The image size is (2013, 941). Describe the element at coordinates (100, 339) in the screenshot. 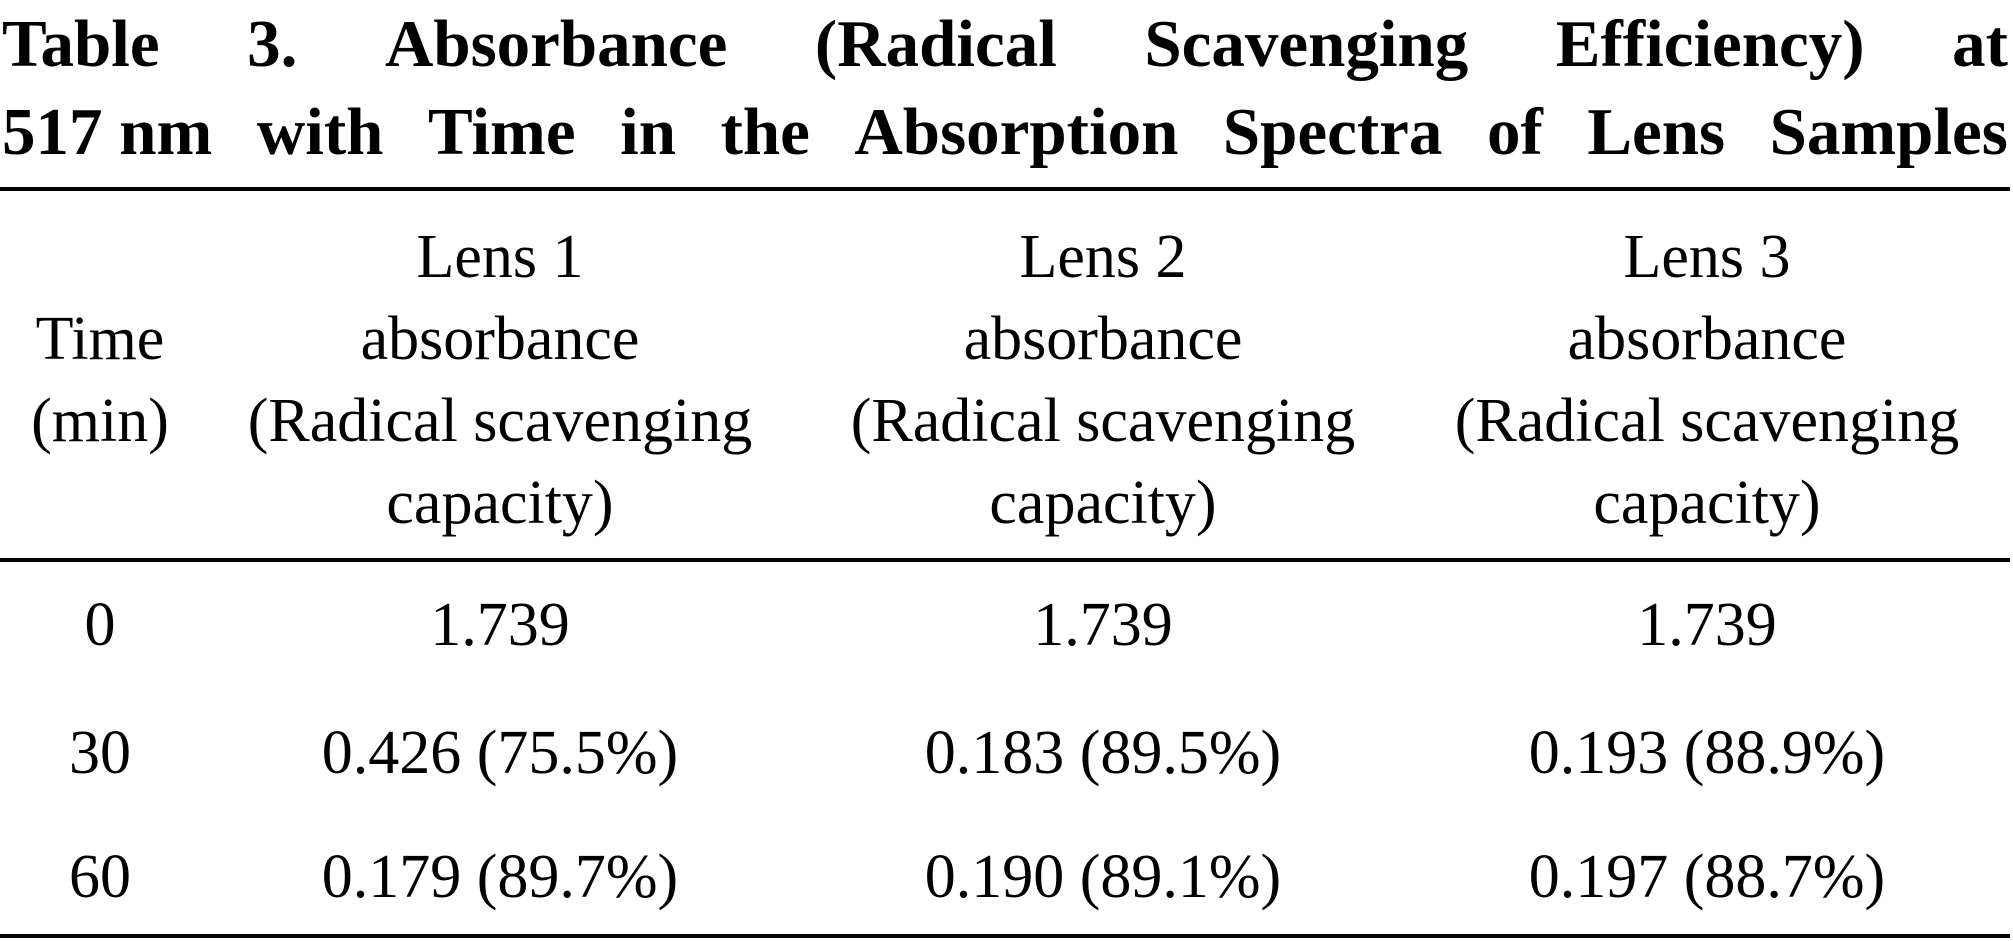

I see `header-time-line: Time` at that location.